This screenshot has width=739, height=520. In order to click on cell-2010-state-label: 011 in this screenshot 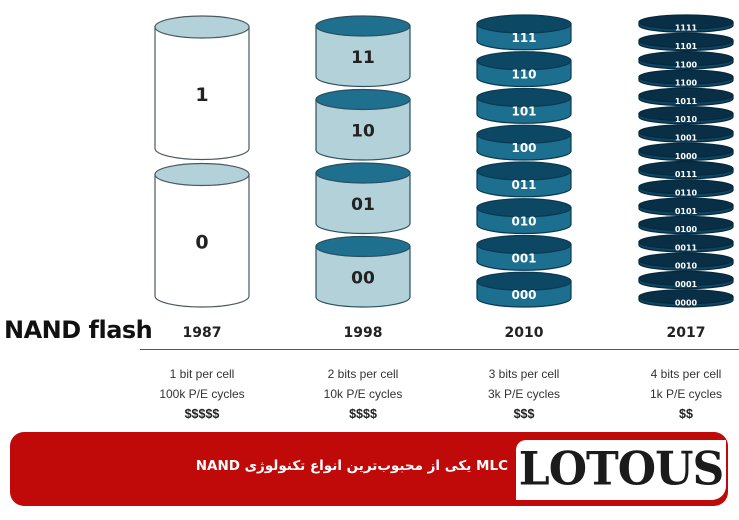, I will do `click(523, 185)`.